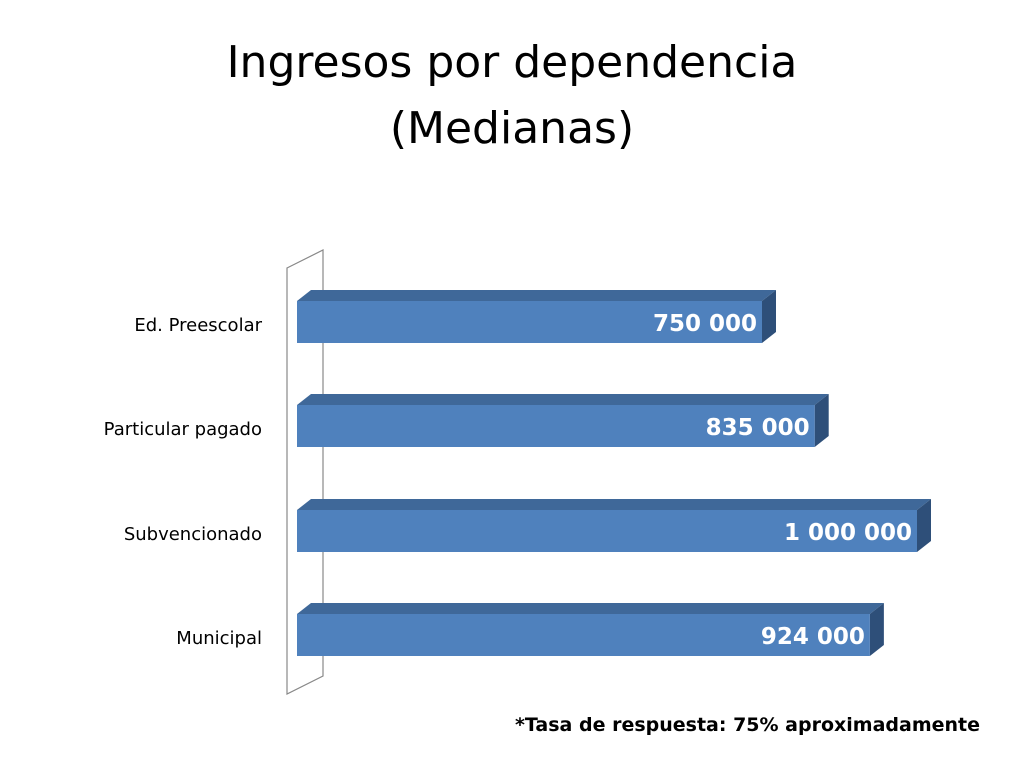  I want to click on bar-data-label: 835 000, so click(758, 428).